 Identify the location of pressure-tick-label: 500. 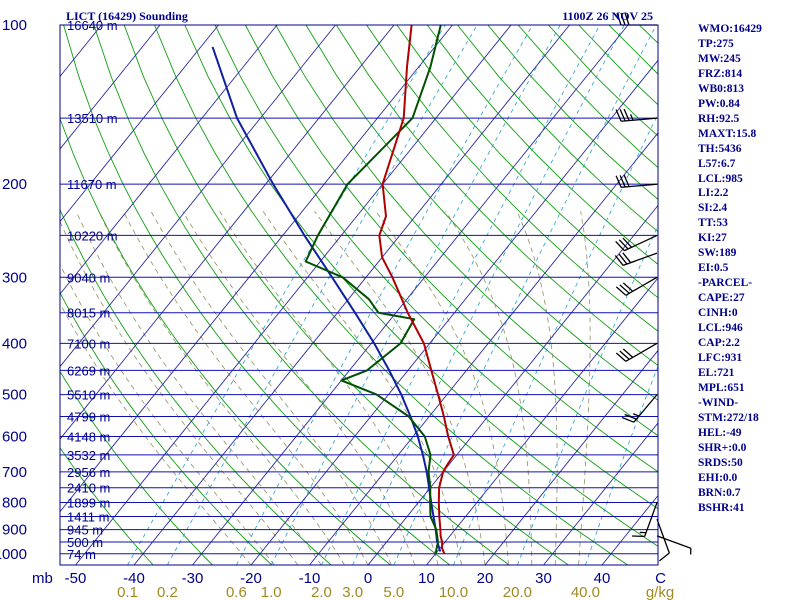
(14, 395).